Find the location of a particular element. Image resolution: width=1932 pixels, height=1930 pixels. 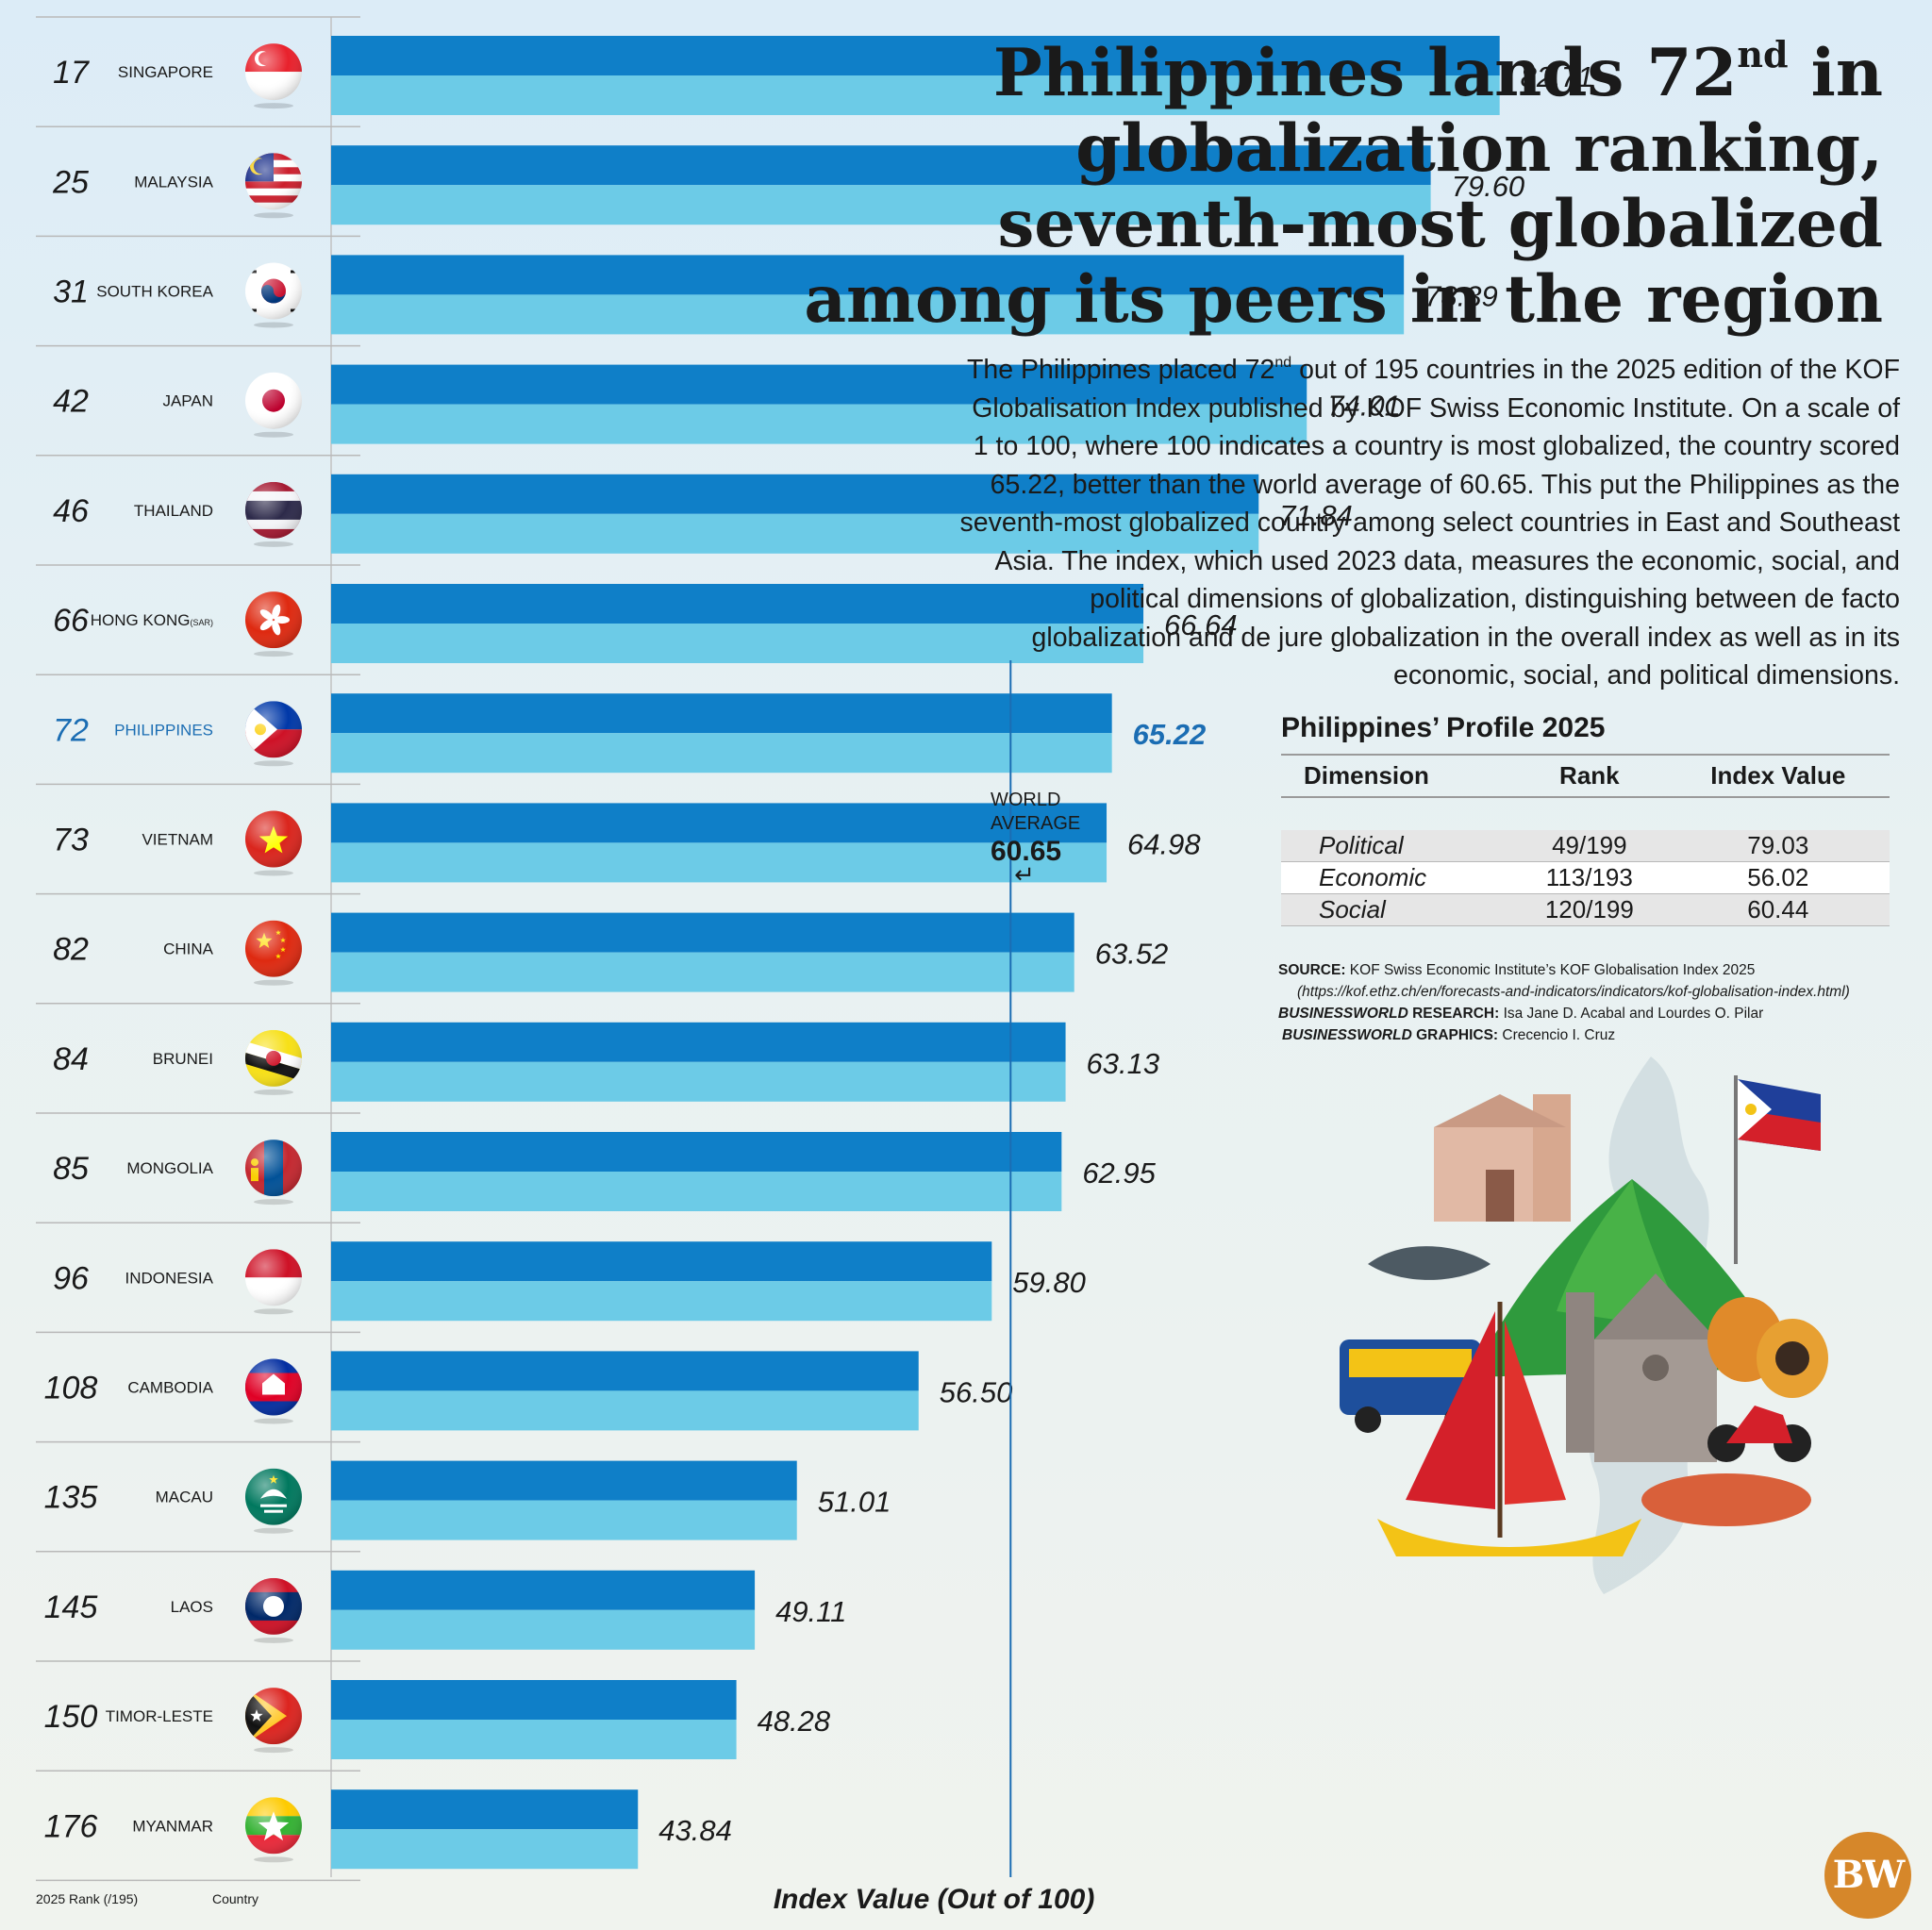

country-label: MYANMAR is located at coordinates (172, 1826).